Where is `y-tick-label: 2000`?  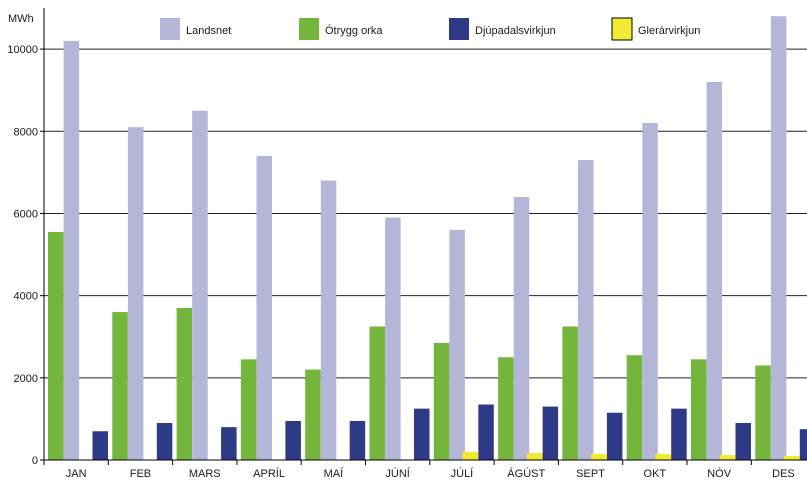
y-tick-label: 2000 is located at coordinates (26, 379).